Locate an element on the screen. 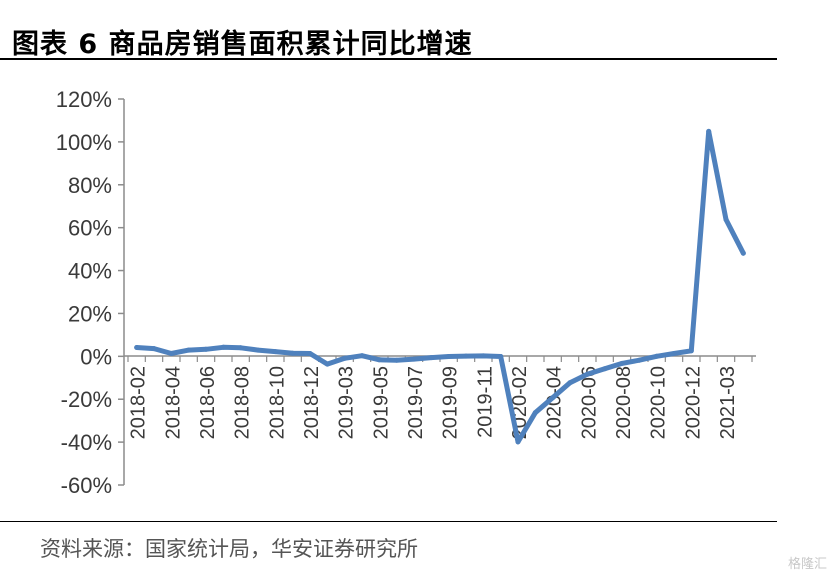 The width and height of the screenshot is (835, 583). x-tick-label: 2019-07 is located at coordinates (416, 402).